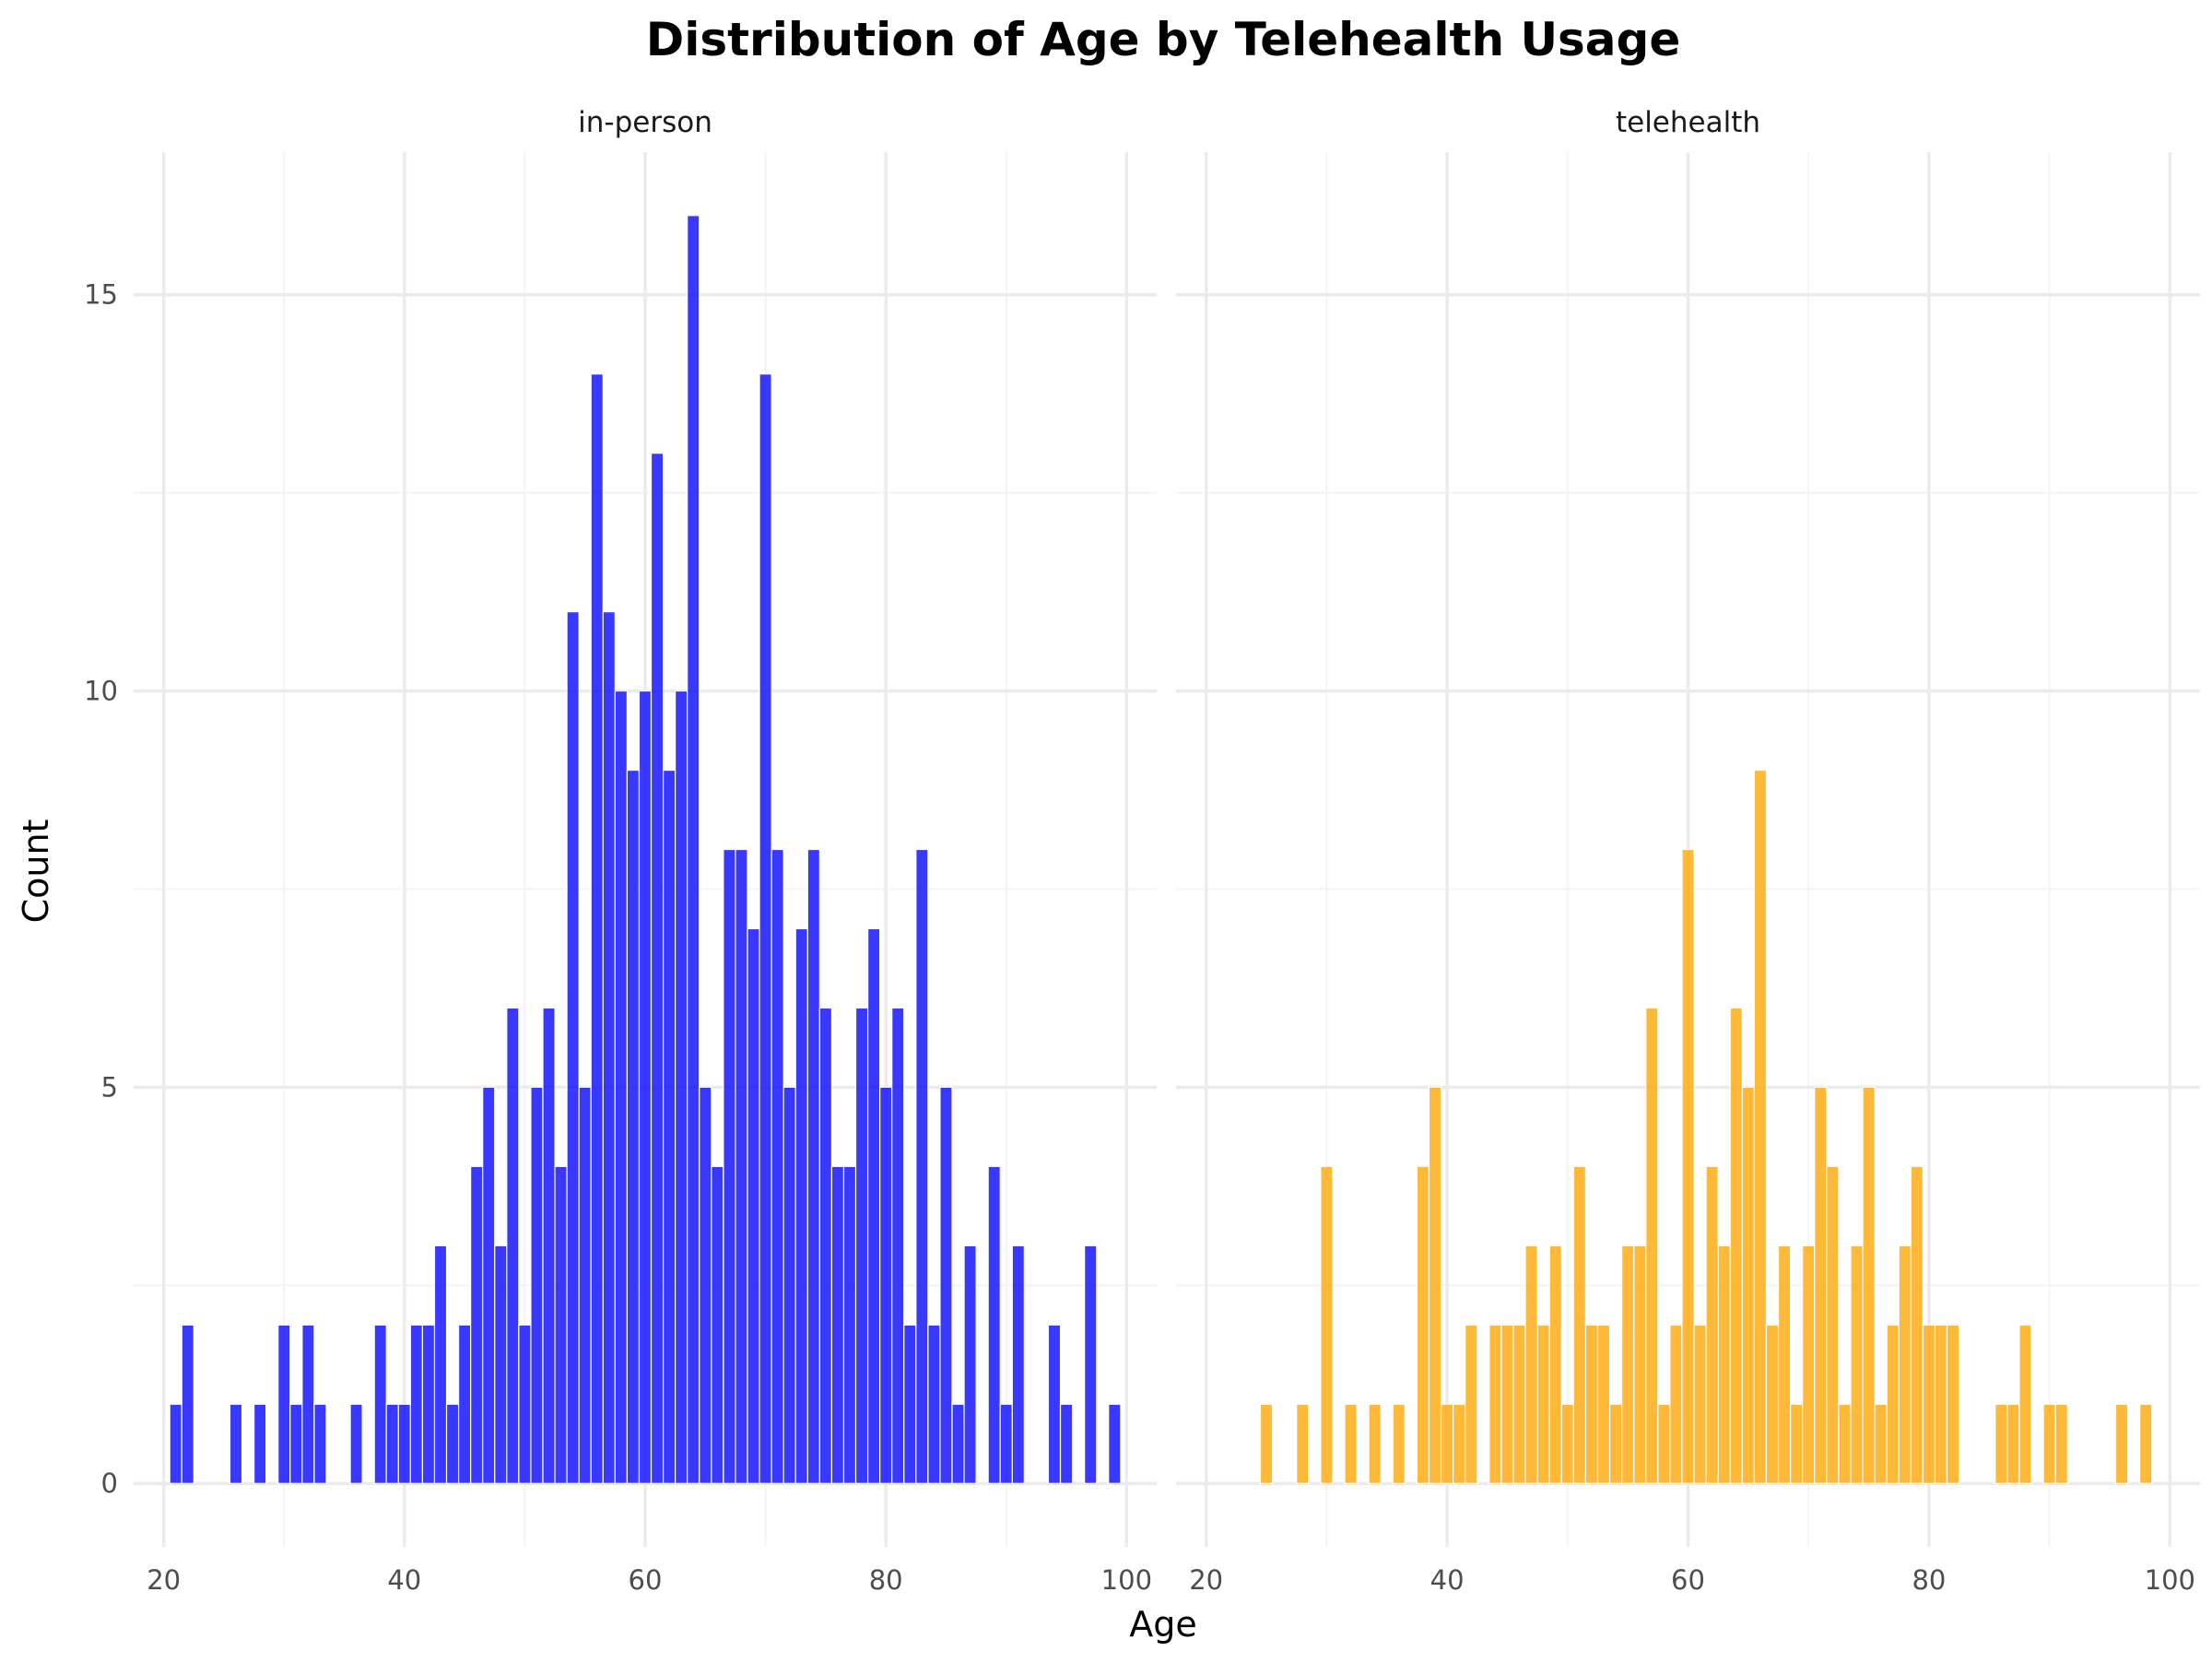  Describe the element at coordinates (1929, 1580) in the screenshot. I see `x-tick-label: 80` at that location.